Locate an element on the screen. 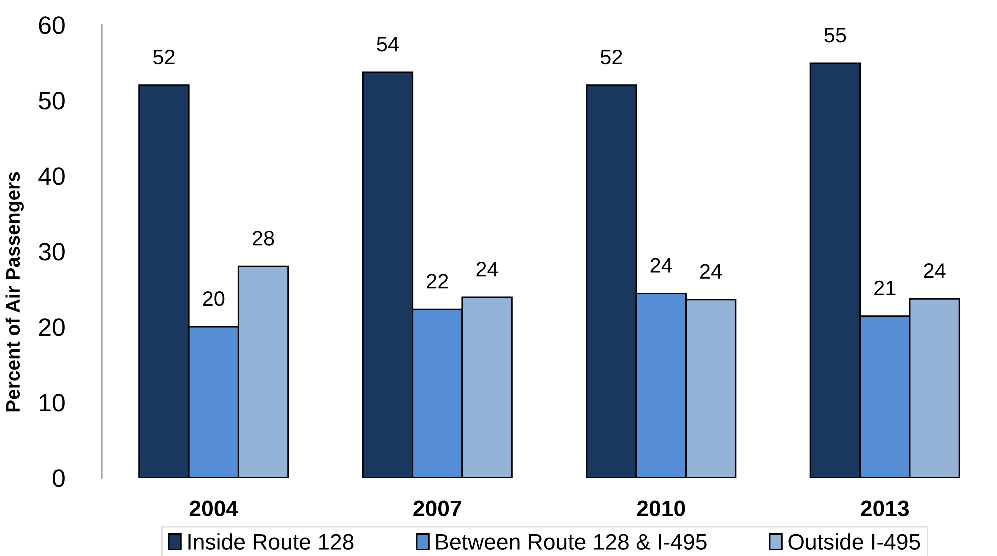 The height and width of the screenshot is (556, 997). x-tick-label: 2013 is located at coordinates (885, 508).